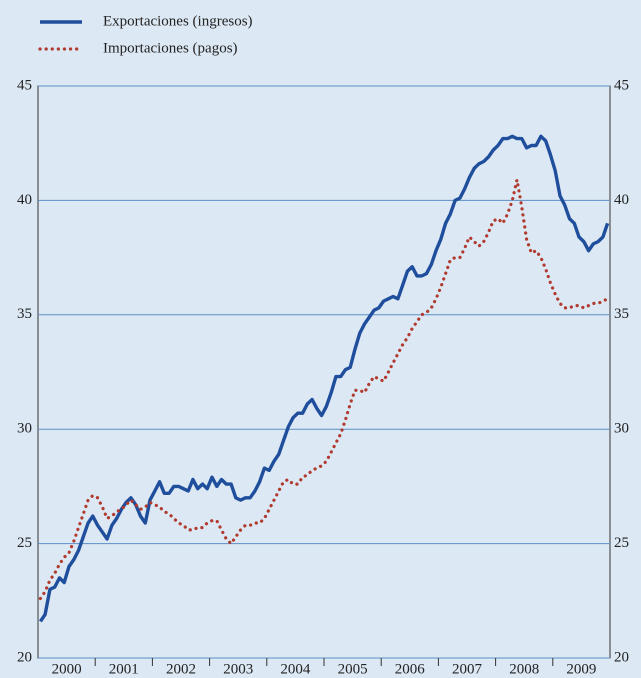  What do you see at coordinates (581, 669) in the screenshot?
I see `x-tick-label: 2009` at bounding box center [581, 669].